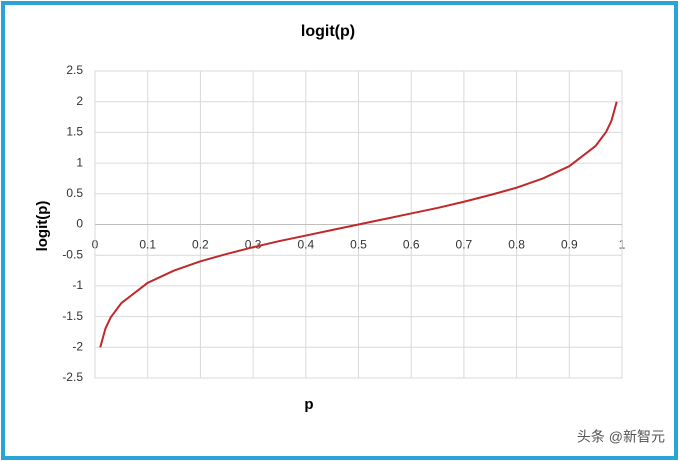 This screenshot has height=461, width=679. Describe the element at coordinates (621, 437) in the screenshot. I see `watermark: 头条 @新智元` at that location.